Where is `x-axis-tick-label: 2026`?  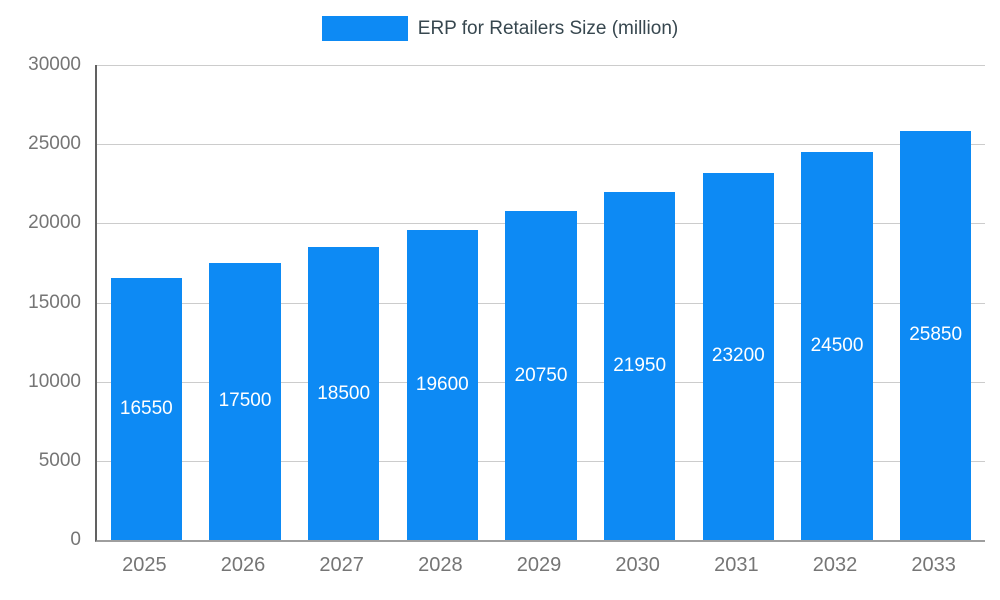 x-axis-tick-label: 2026 is located at coordinates (243, 565).